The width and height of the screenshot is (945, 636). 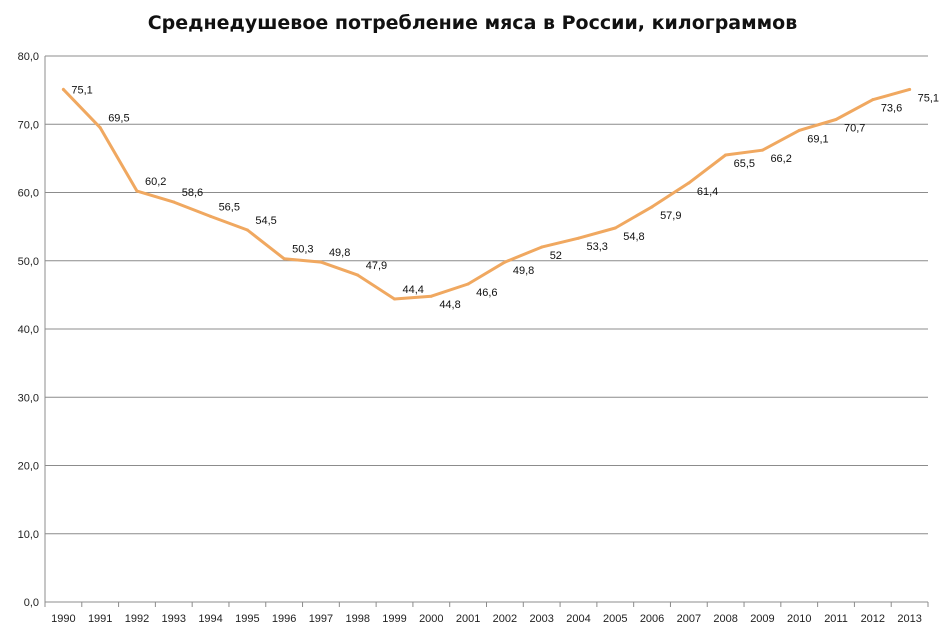 What do you see at coordinates (762, 619) in the screenshot?
I see `x-tick-label: 2009` at bounding box center [762, 619].